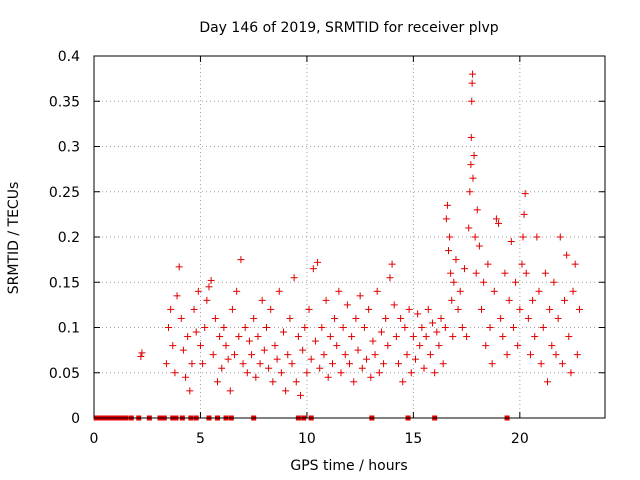 The height and width of the screenshot is (480, 640). I want to click on y-tick-label: 0.25, so click(64, 193).